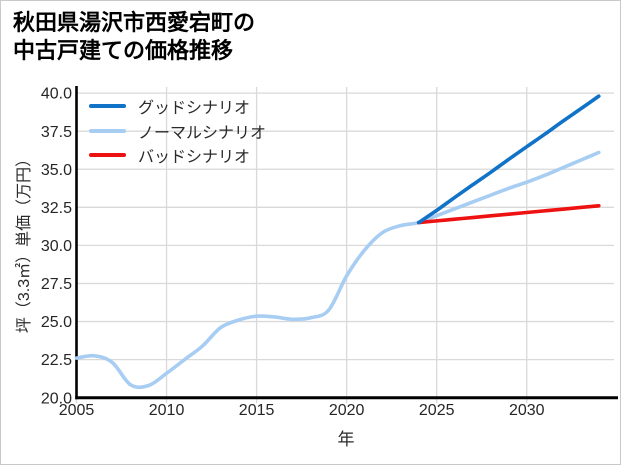  What do you see at coordinates (56, 322) in the screenshot?
I see `y-tick-label: 25.0` at bounding box center [56, 322].